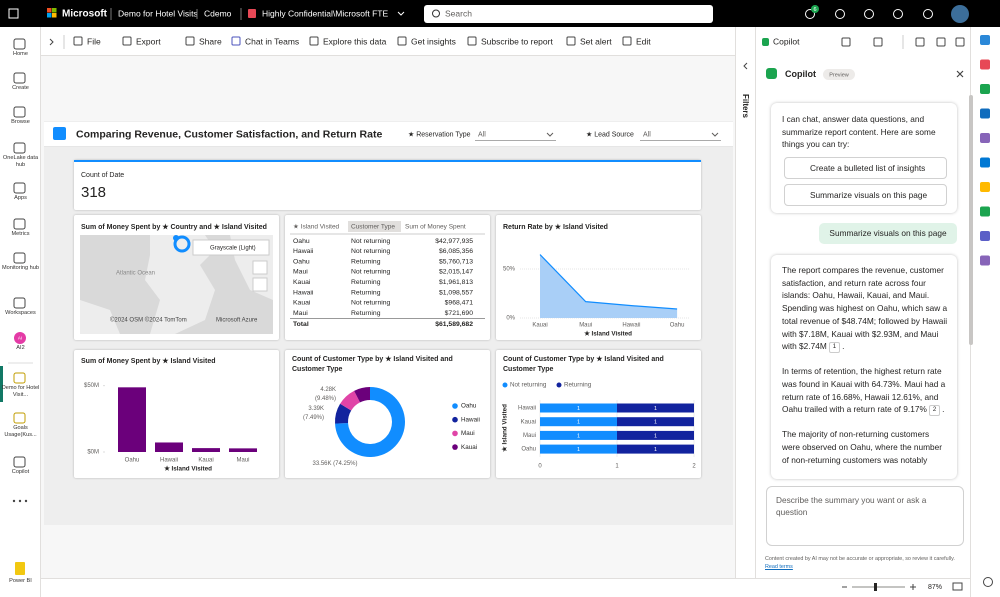 The height and width of the screenshot is (597, 1000). What do you see at coordinates (985, 312) in the screenshot?
I see `side-app-bar` at bounding box center [985, 312].